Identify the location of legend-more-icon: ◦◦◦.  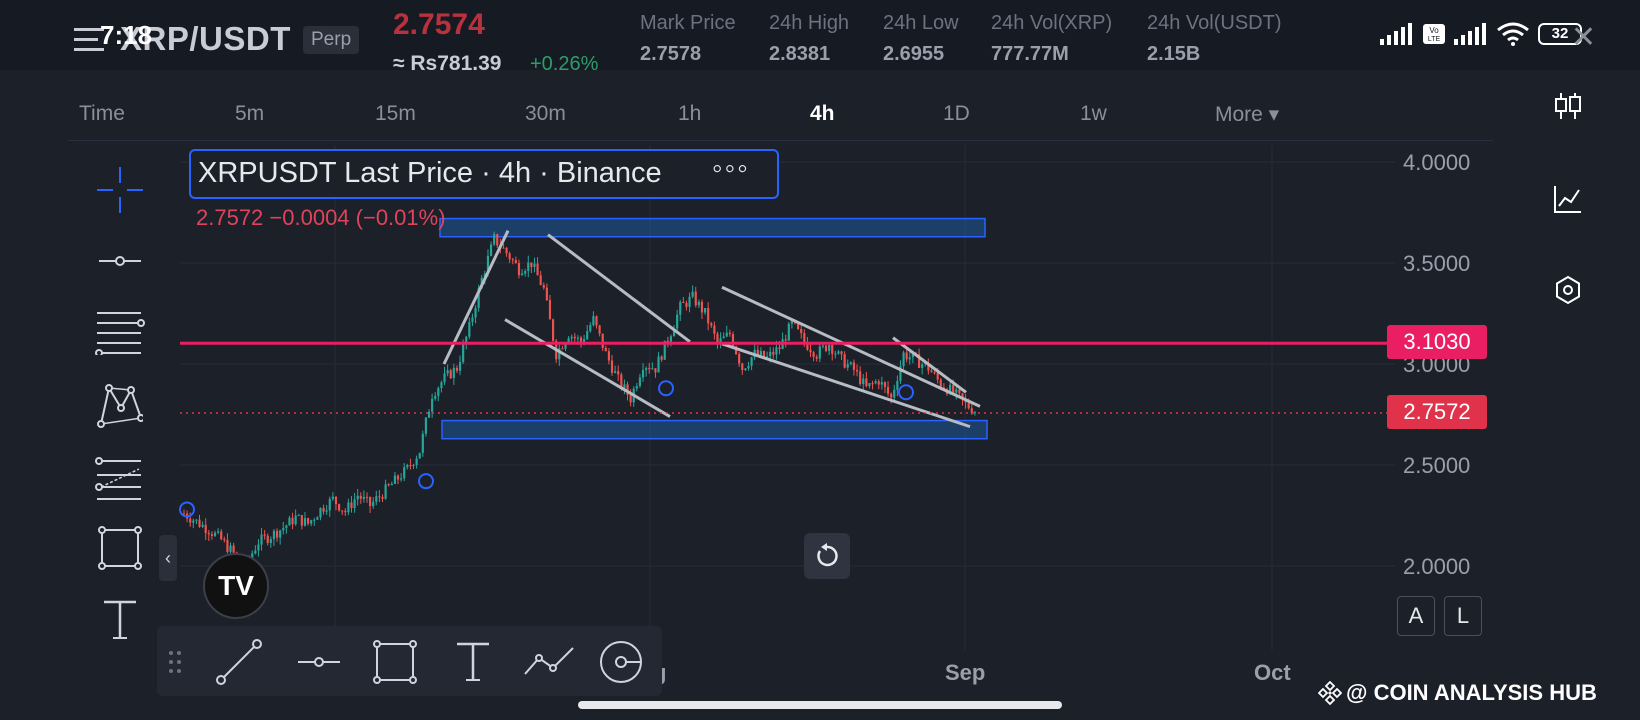
(731, 168).